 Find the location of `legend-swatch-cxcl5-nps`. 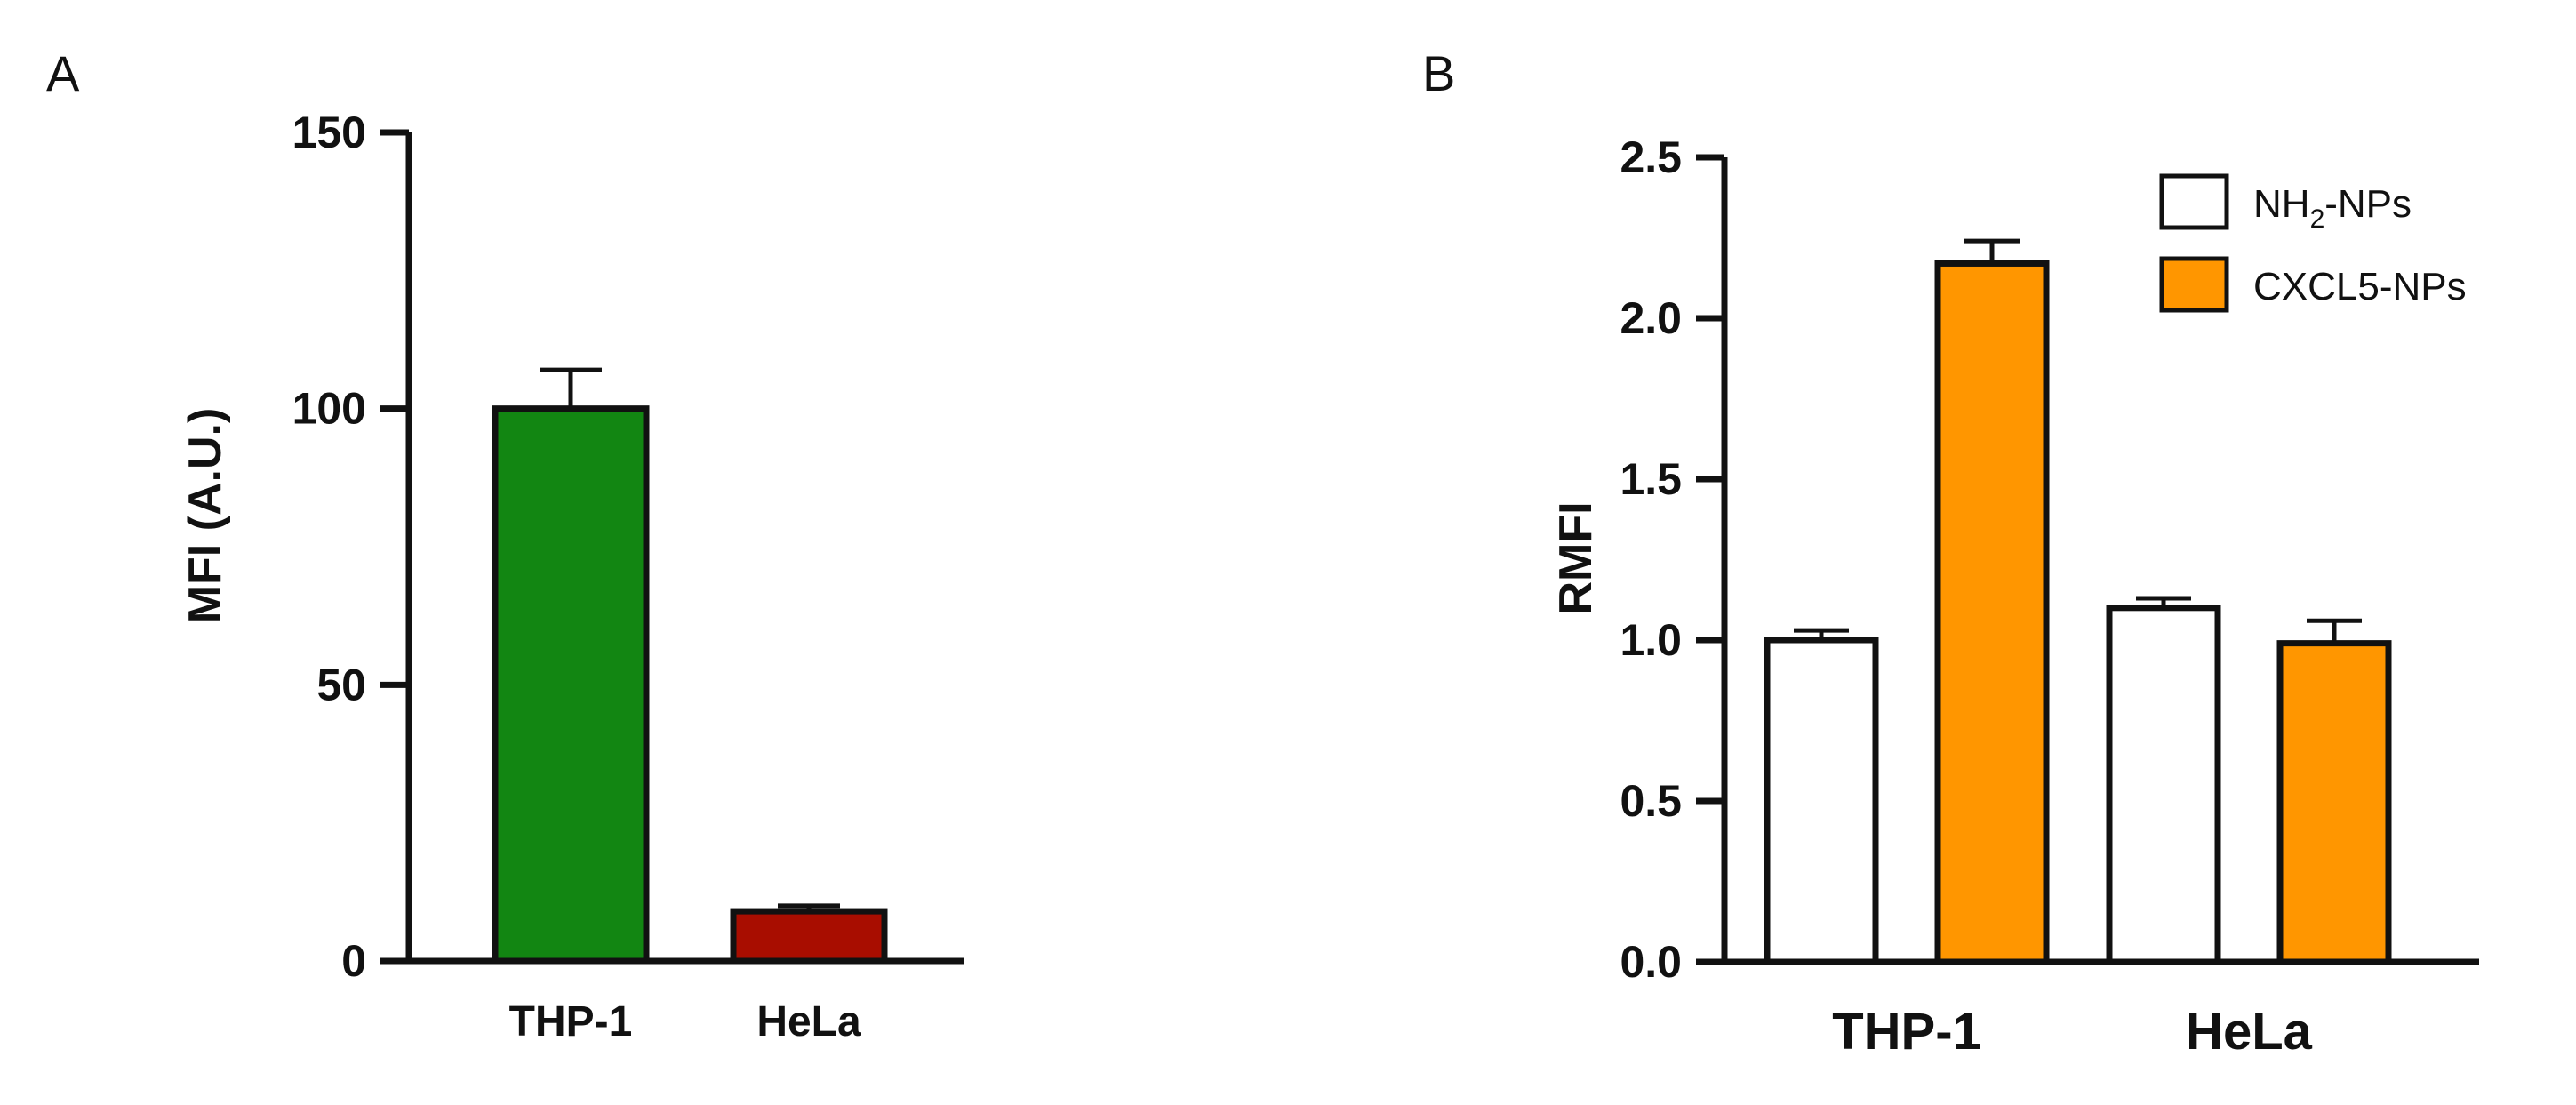

legend-swatch-cxcl5-nps is located at coordinates (2194, 284).